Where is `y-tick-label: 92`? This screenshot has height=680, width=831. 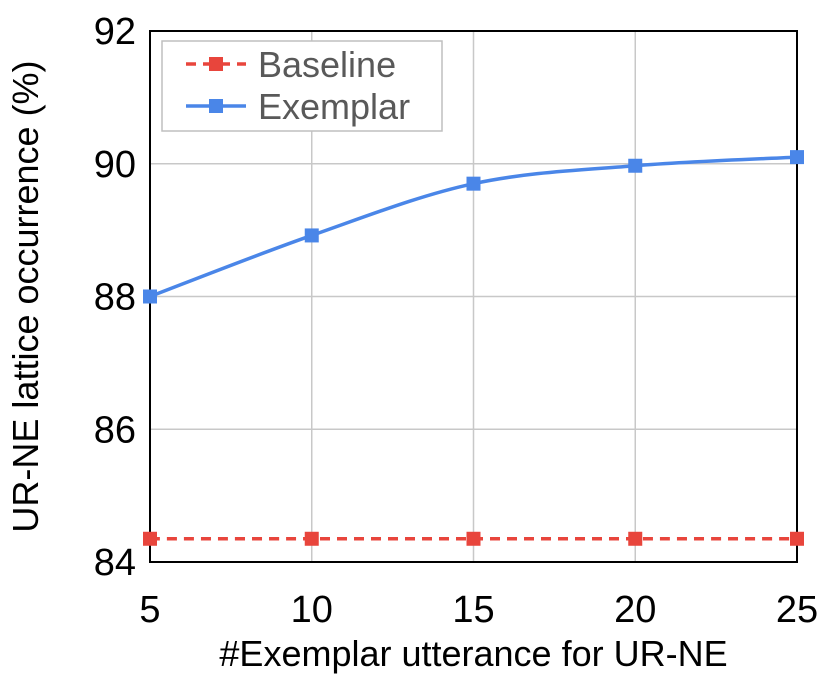
y-tick-label: 92 is located at coordinates (115, 32).